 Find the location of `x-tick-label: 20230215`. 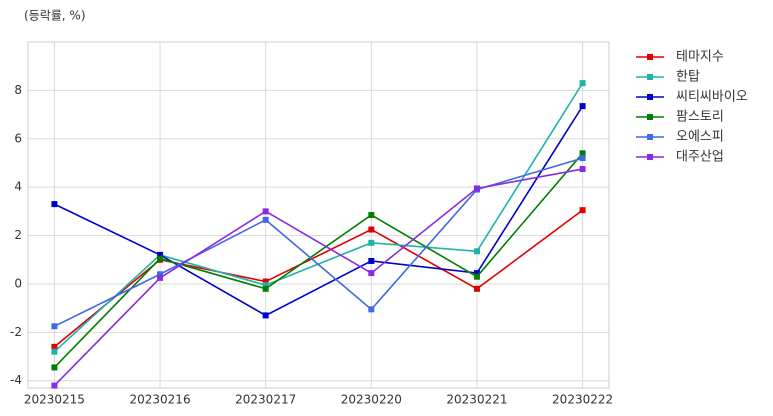

x-tick-label: 20230215 is located at coordinates (54, 400).